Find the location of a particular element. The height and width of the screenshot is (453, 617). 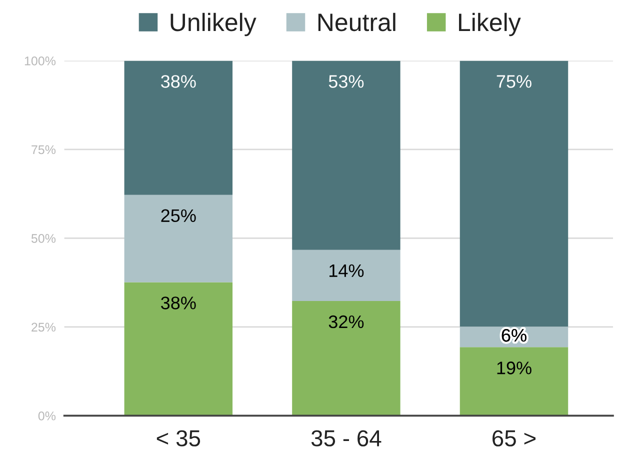

legend-label: Likely is located at coordinates (490, 24).